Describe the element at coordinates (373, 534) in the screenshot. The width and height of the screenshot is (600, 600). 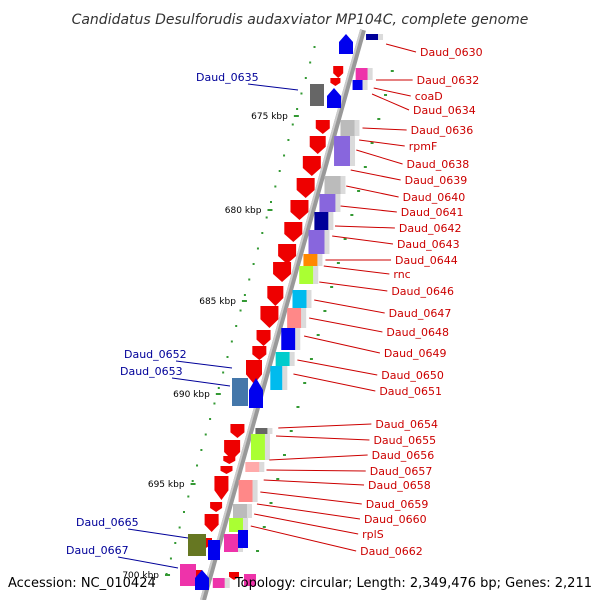
I see `gene-label-right: rplS` at that location.